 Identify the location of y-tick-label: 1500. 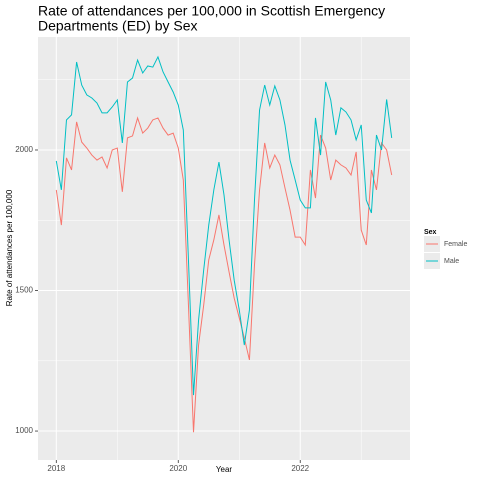
(24, 290).